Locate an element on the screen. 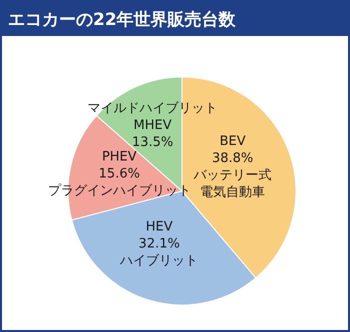 The width and height of the screenshot is (350, 332). text: ハイブリット is located at coordinates (158, 261).